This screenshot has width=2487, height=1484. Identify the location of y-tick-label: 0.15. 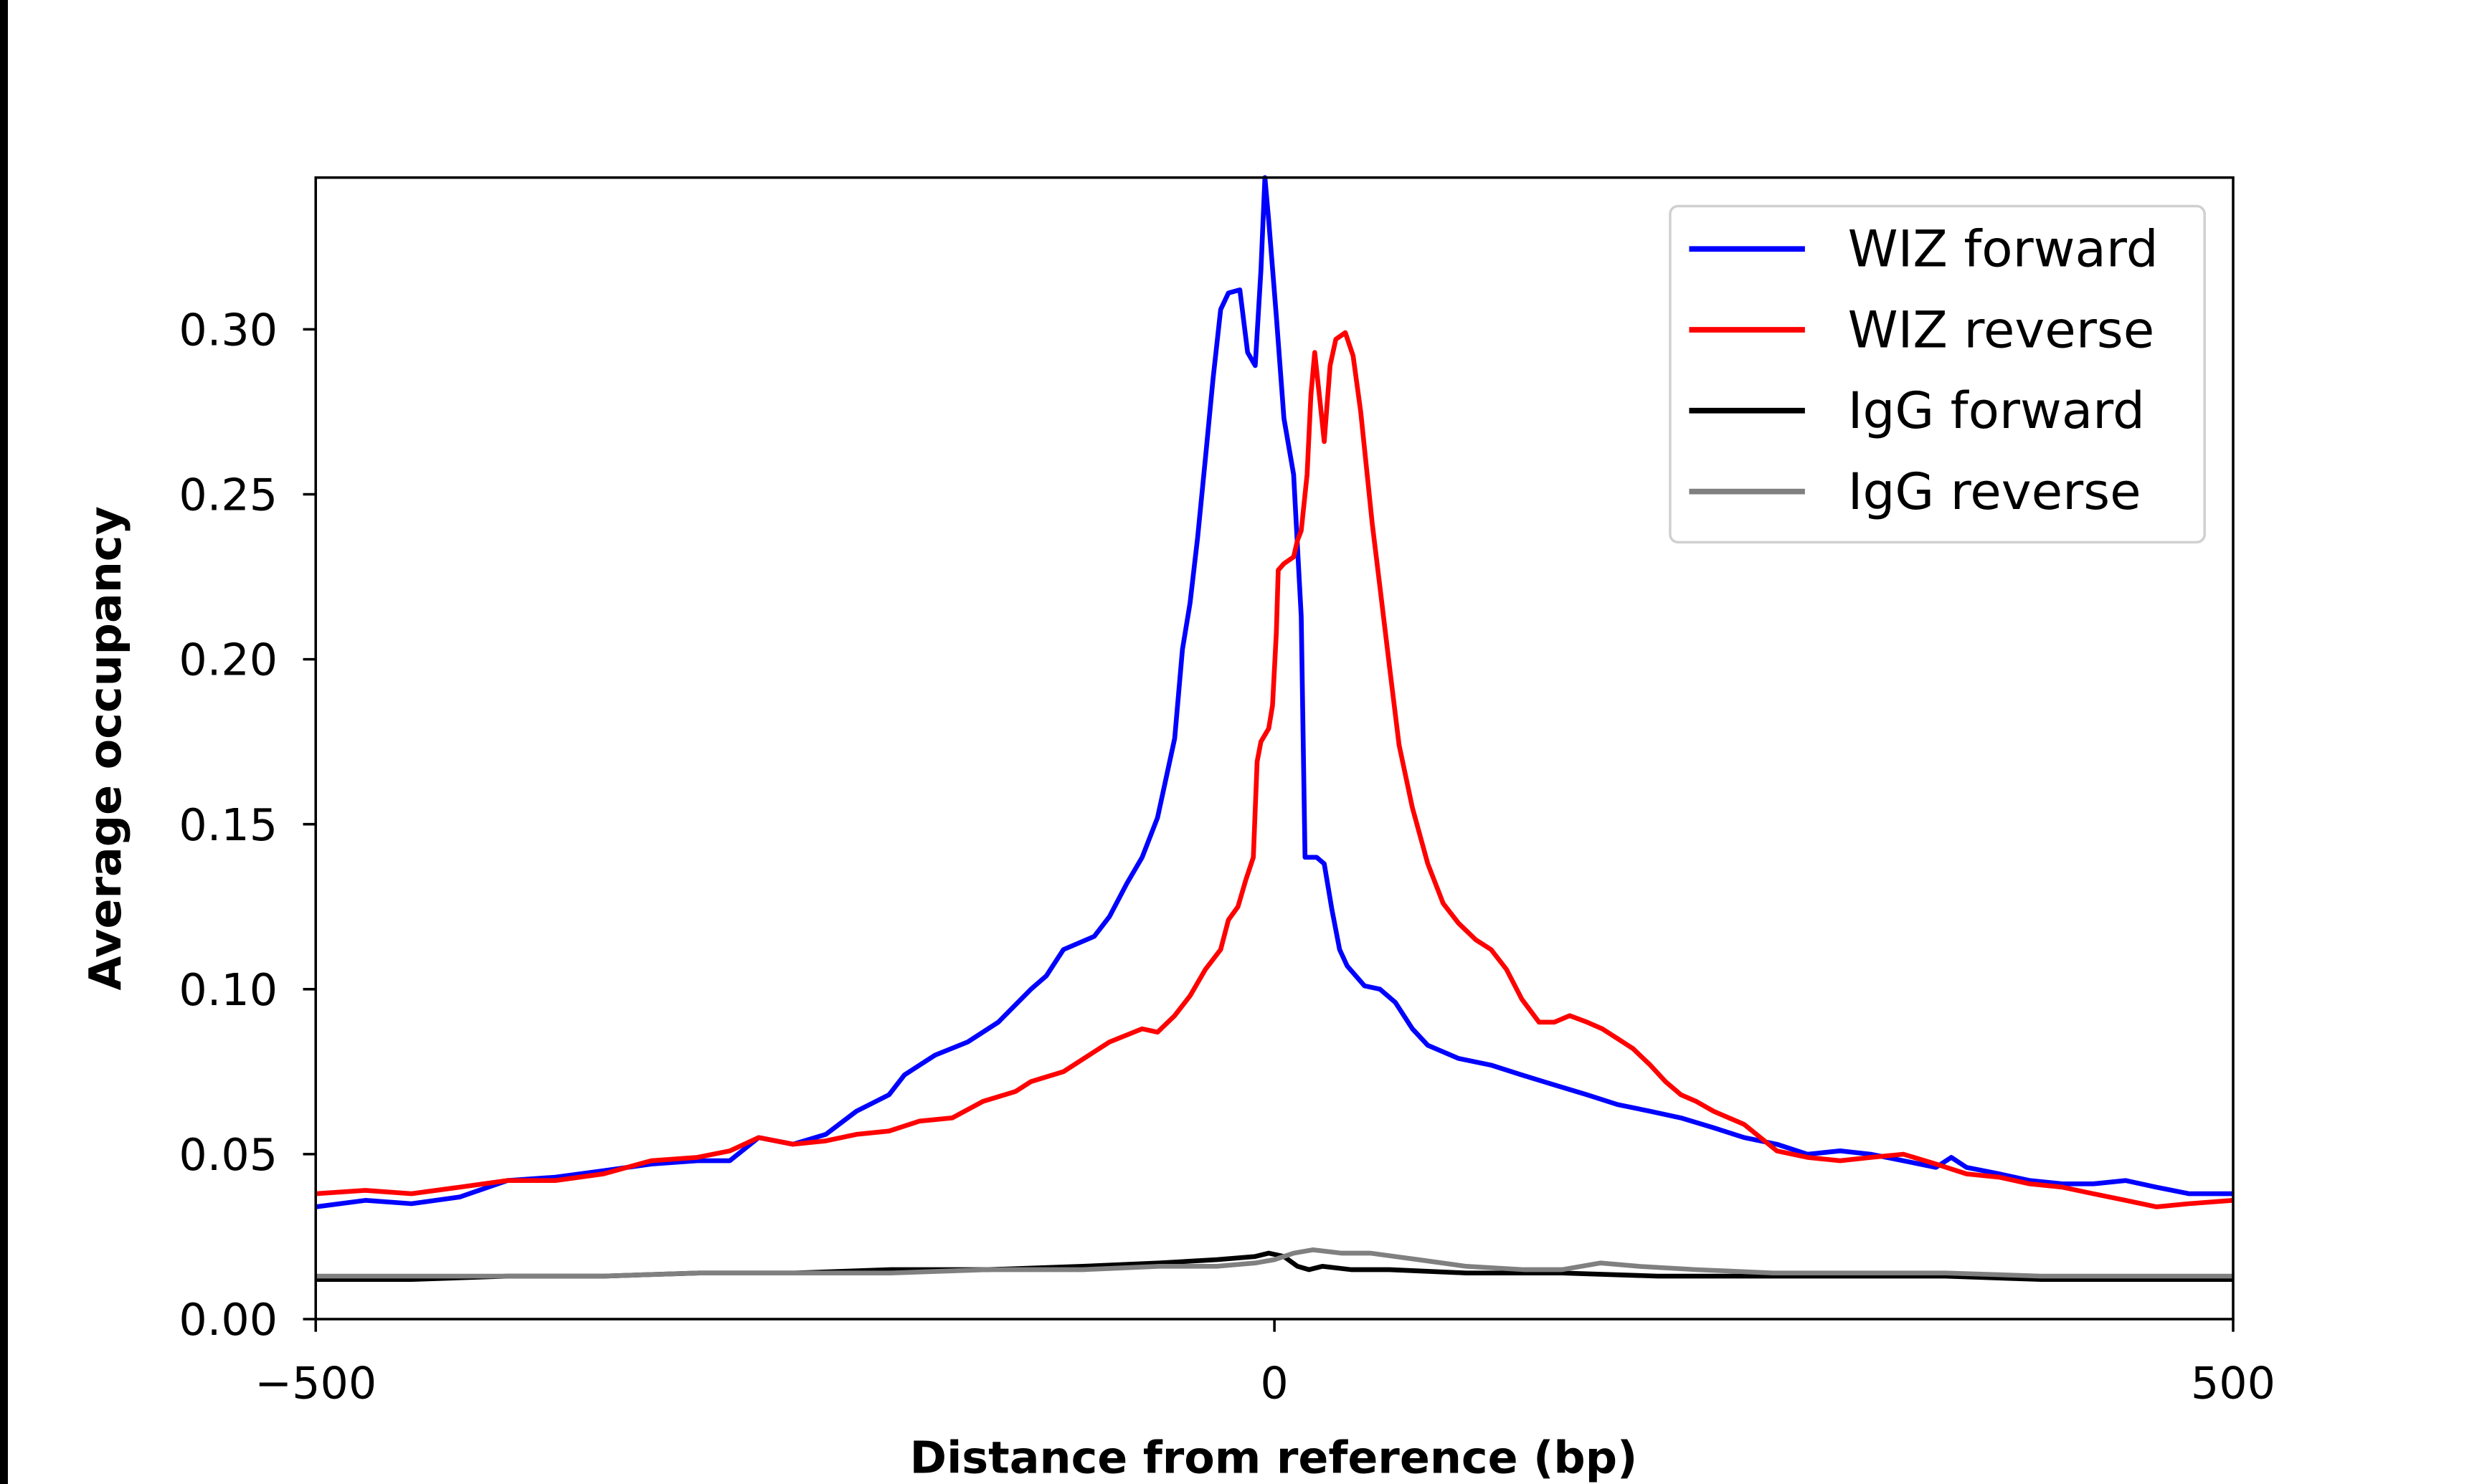
(228, 825).